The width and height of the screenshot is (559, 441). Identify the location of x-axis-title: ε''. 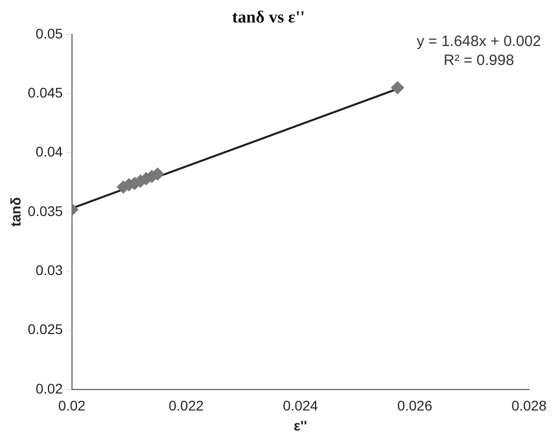
(301, 425).